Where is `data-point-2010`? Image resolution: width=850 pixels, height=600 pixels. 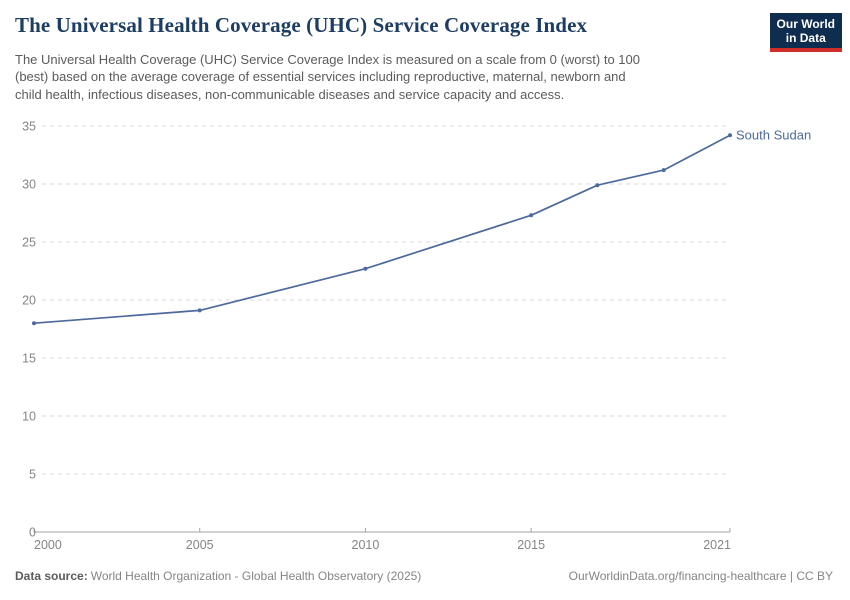 data-point-2010 is located at coordinates (365, 268).